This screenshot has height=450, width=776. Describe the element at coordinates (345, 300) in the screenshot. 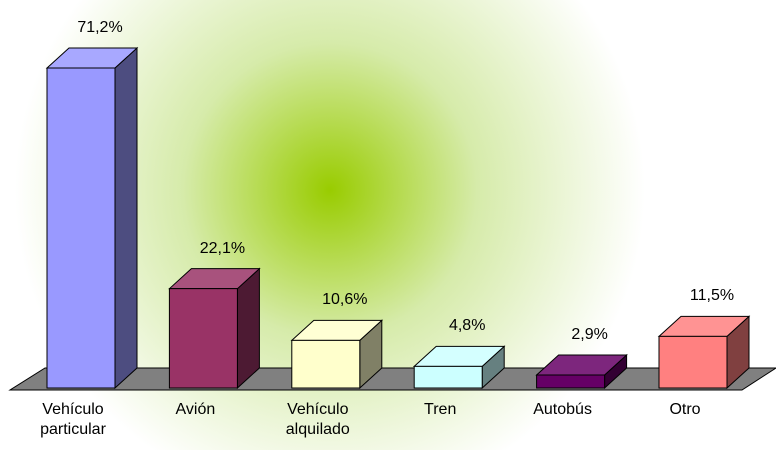

I see `value-label: 10,6%` at that location.